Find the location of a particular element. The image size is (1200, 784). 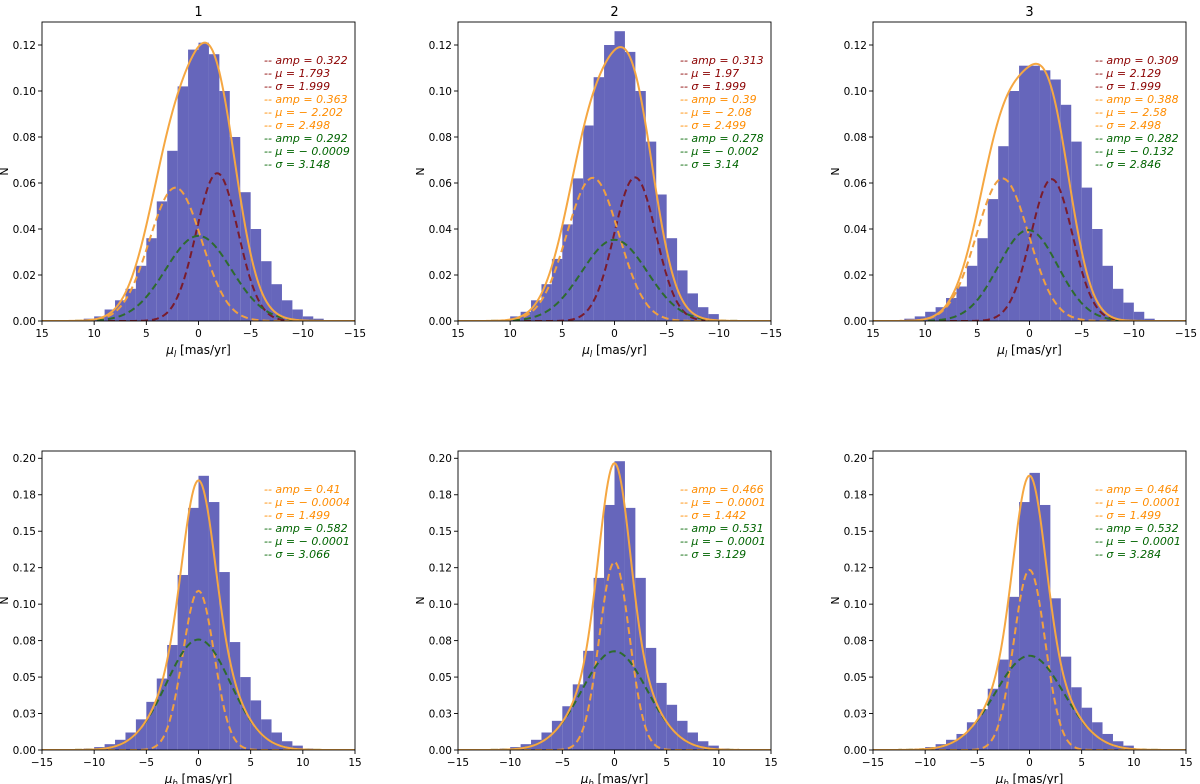

legend-entry-orange: -- σ = 2.499 is located at coordinates (713, 125).